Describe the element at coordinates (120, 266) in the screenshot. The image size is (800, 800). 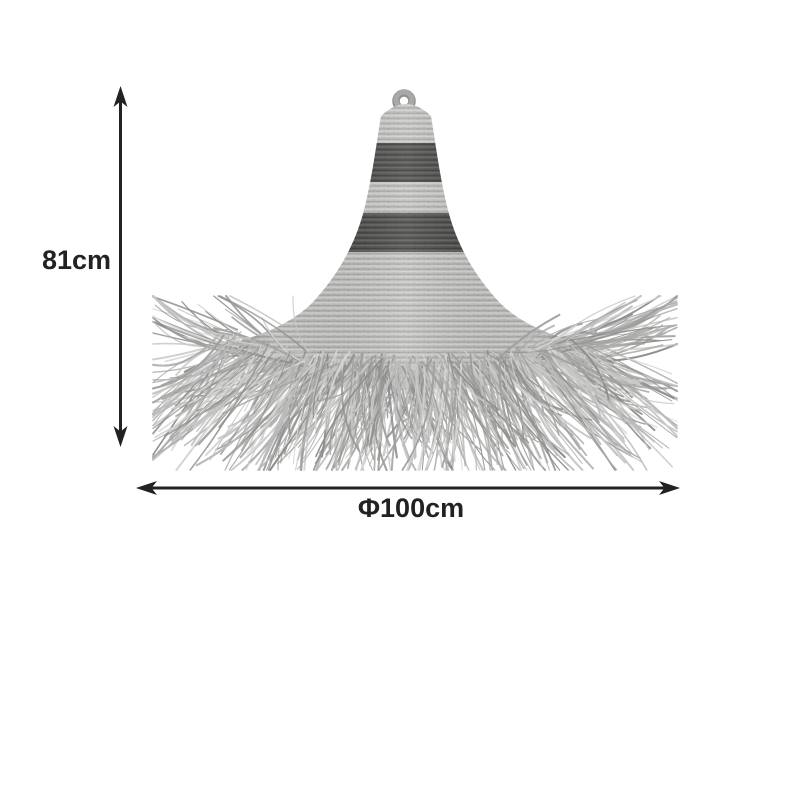
I see `vertical-arrow-icon` at that location.